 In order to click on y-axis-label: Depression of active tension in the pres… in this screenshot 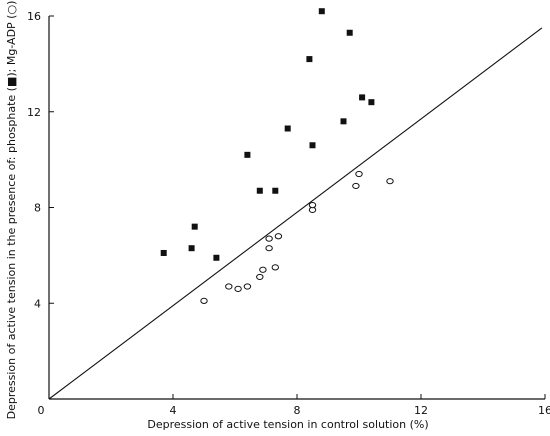, I will do `click(11, 210)`.